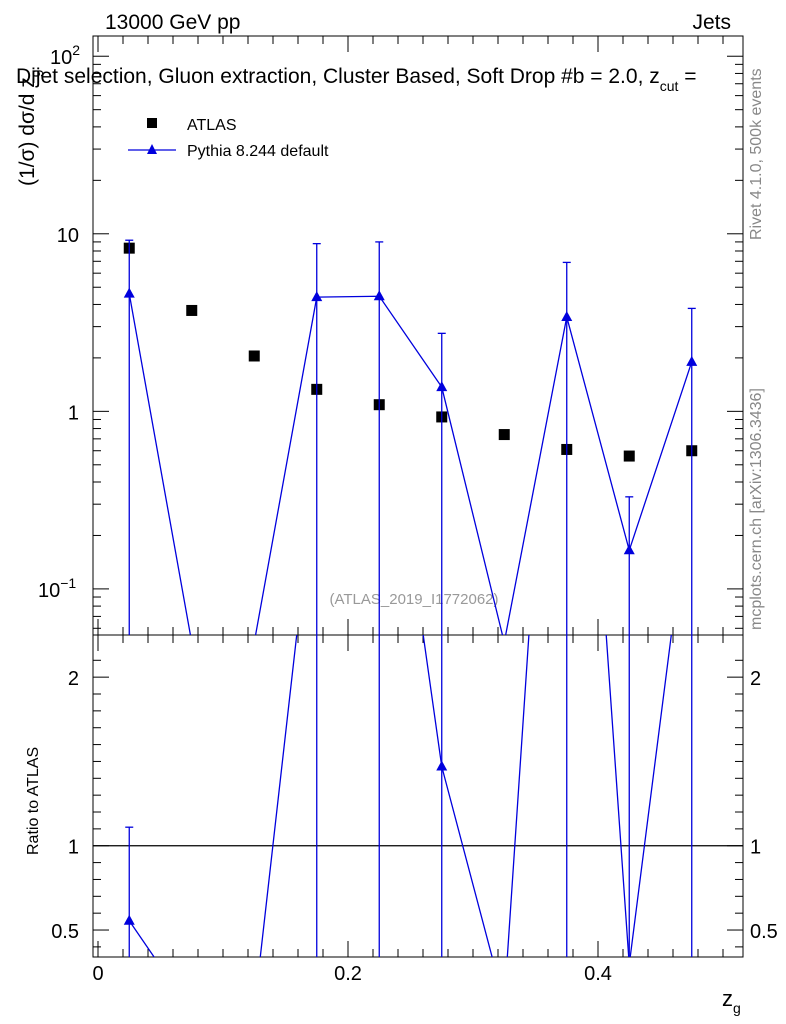 This screenshot has height=1024, width=786. Describe the element at coordinates (152, 149) in the screenshot. I see `legend-mc-marker` at that location.